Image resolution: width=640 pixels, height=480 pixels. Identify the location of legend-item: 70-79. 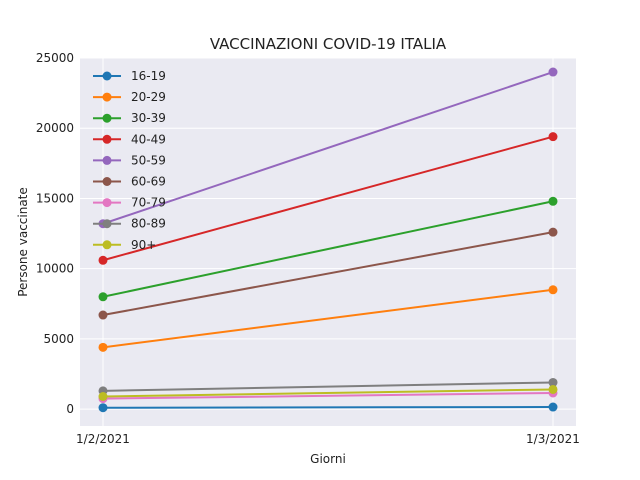
(129, 203).